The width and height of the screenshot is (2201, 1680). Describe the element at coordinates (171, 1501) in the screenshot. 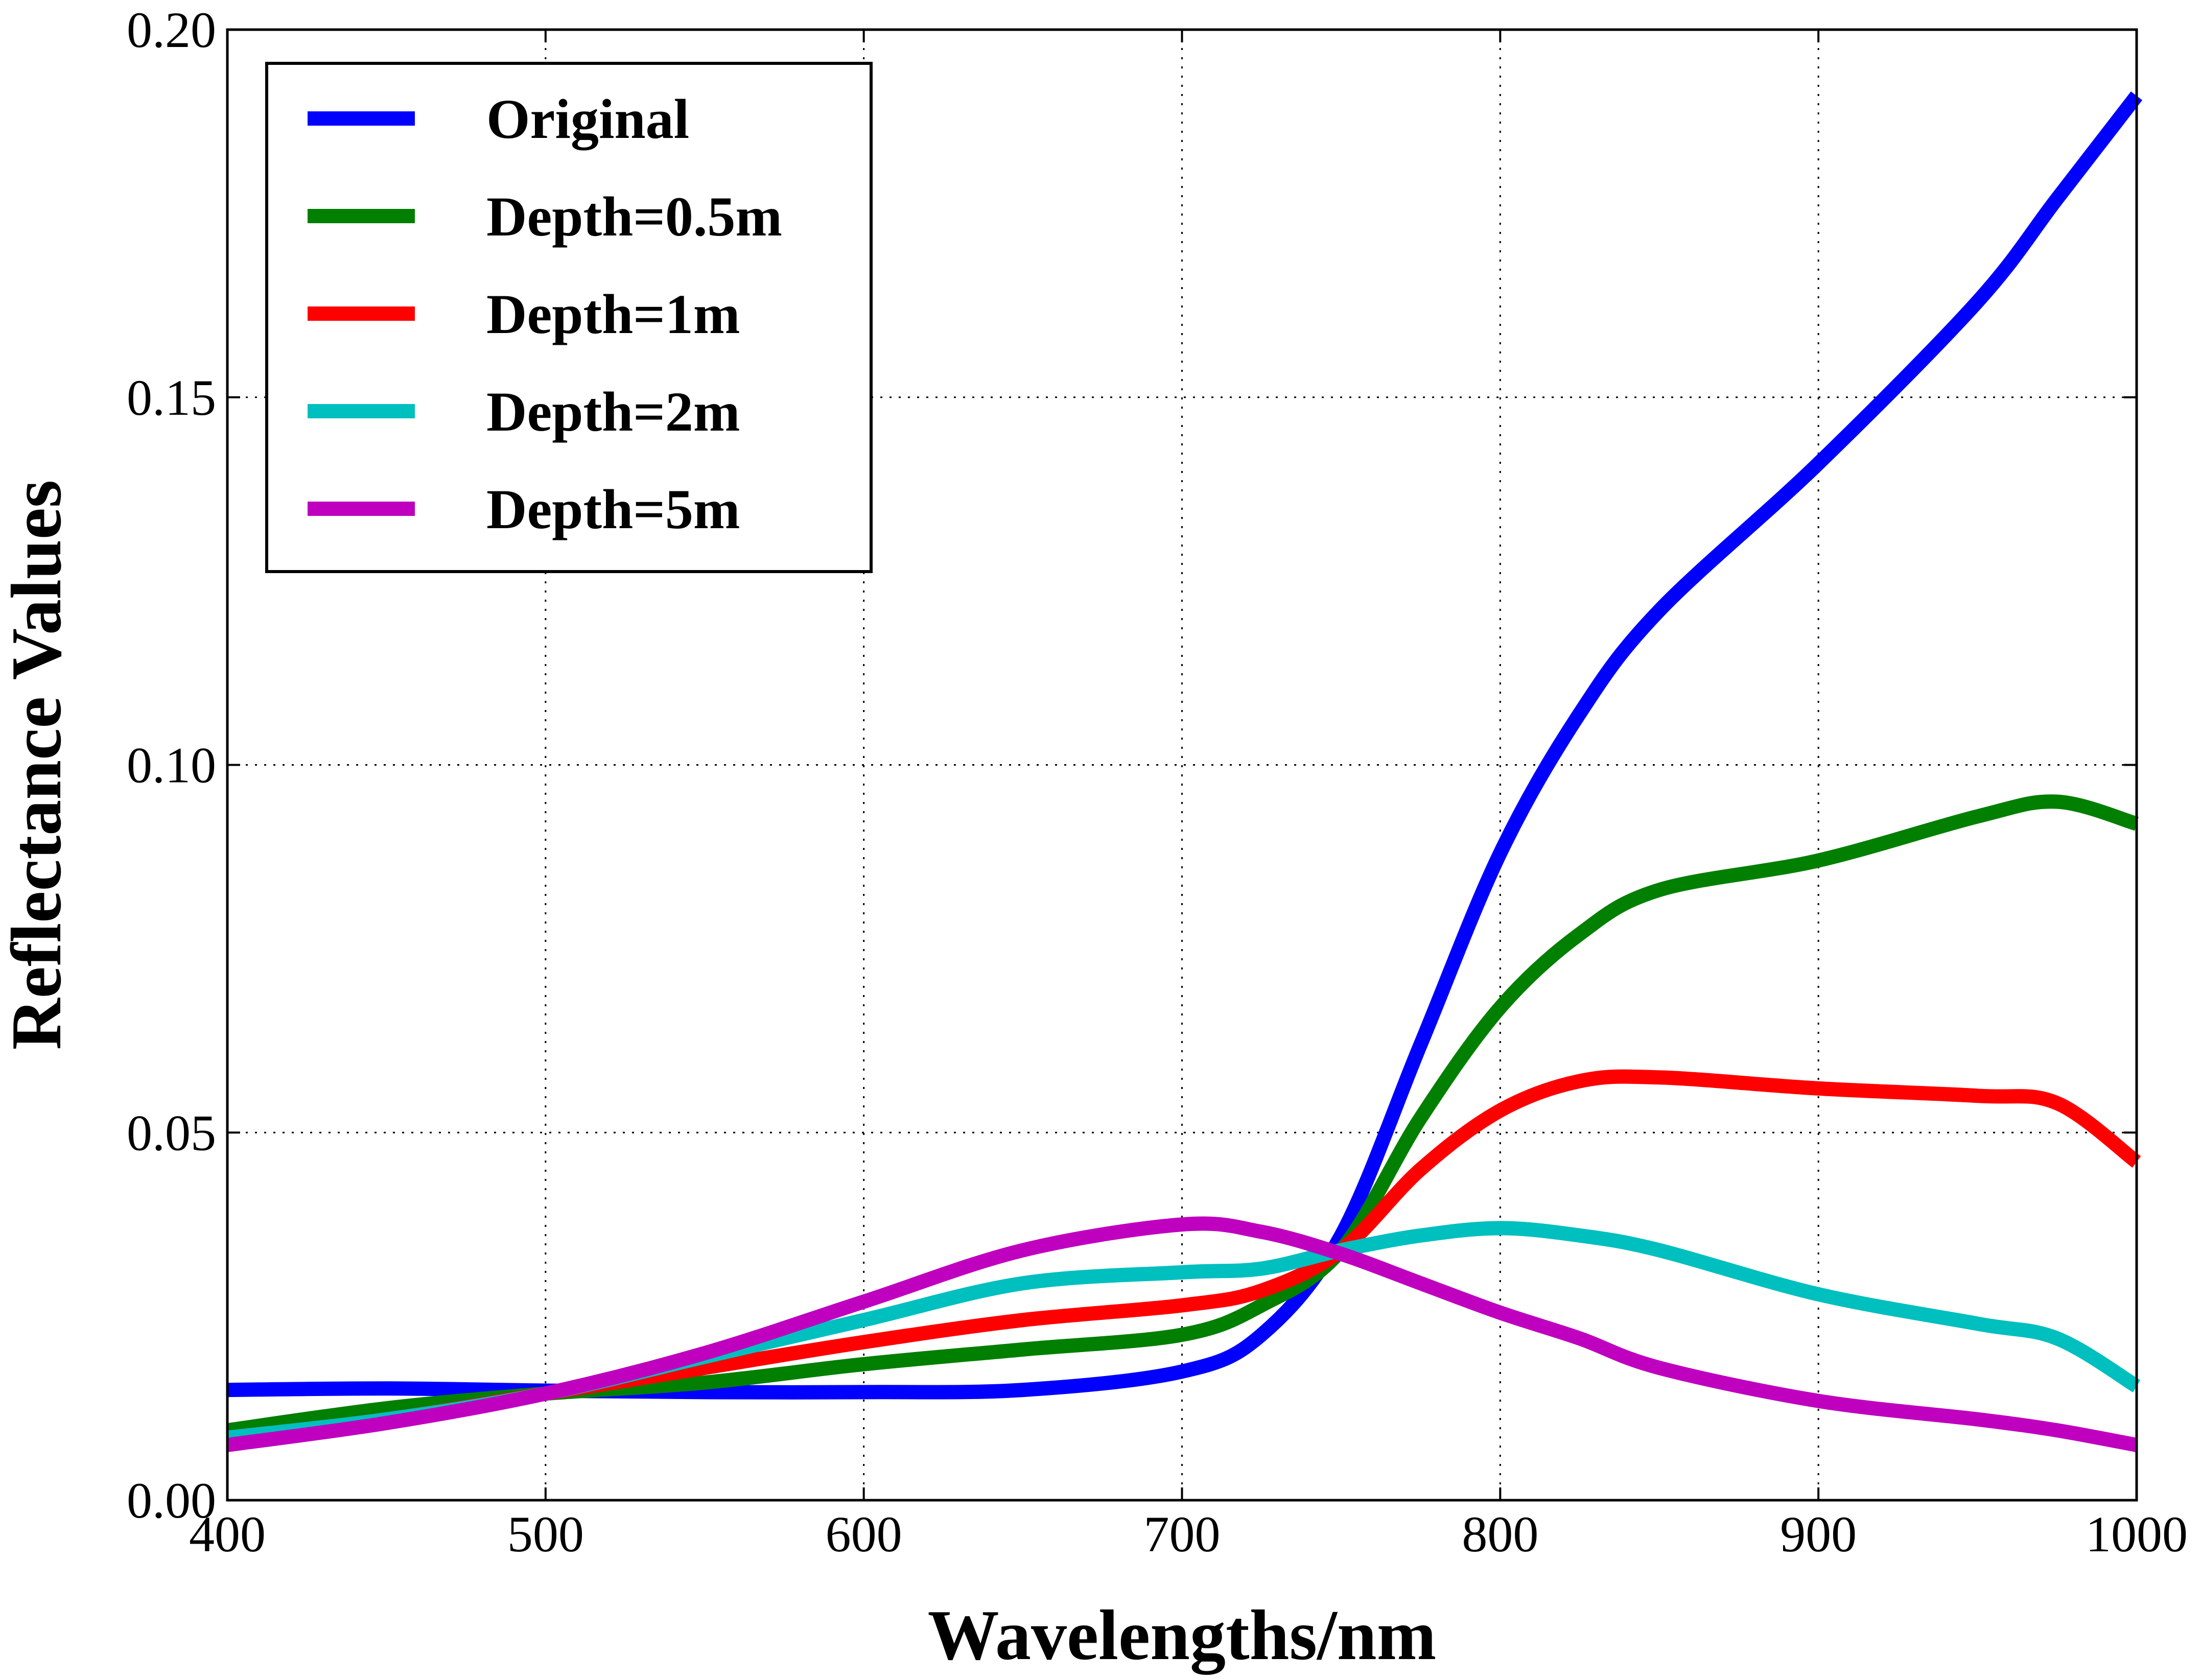

I see `y-tick-label: 0.00` at that location.